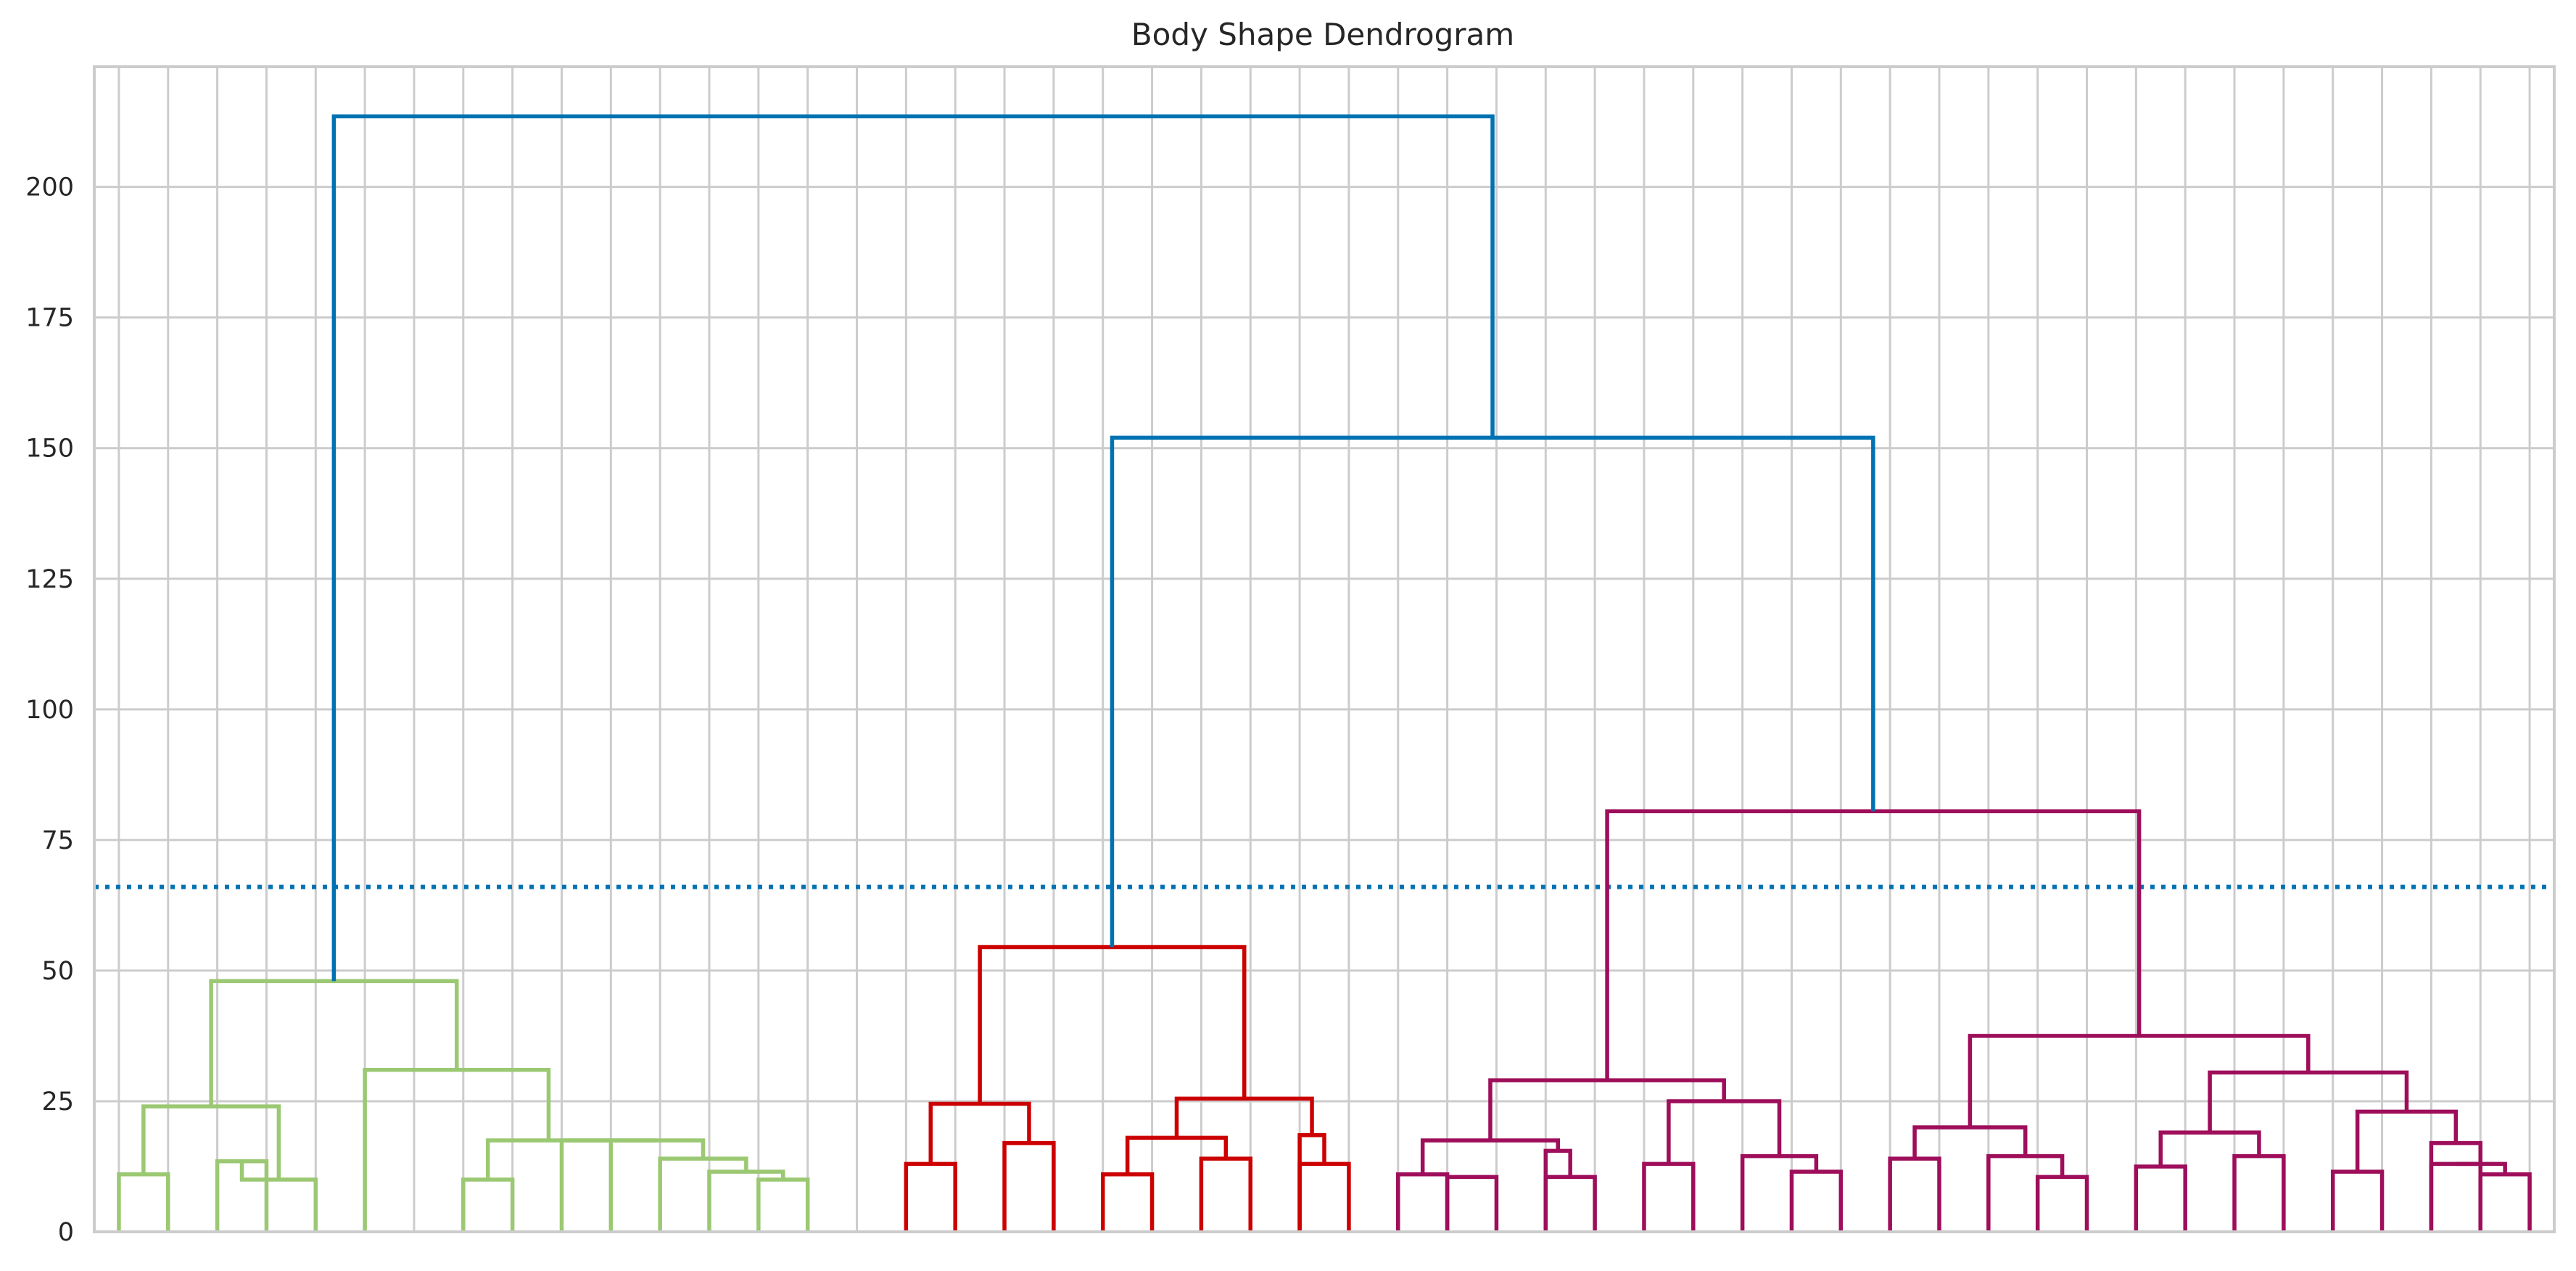 The height and width of the screenshot is (1271, 2576). What do you see at coordinates (49, 579) in the screenshot?
I see `y-tick-label: 125` at bounding box center [49, 579].